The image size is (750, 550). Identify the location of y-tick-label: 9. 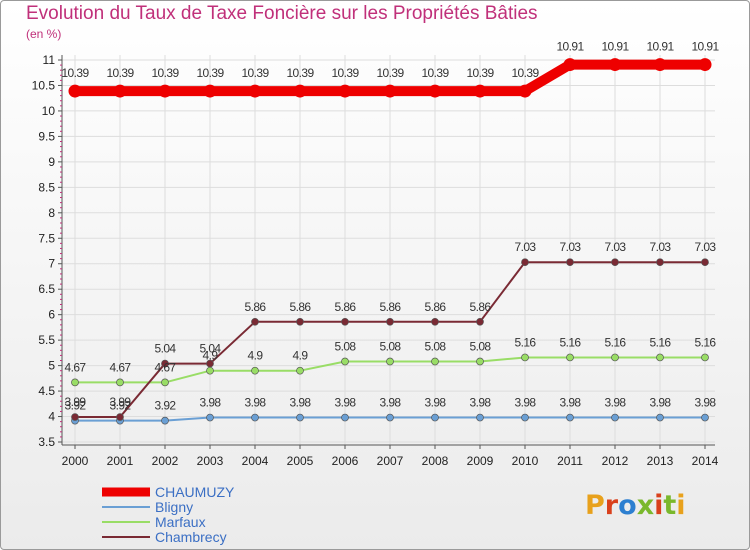
(51, 162).